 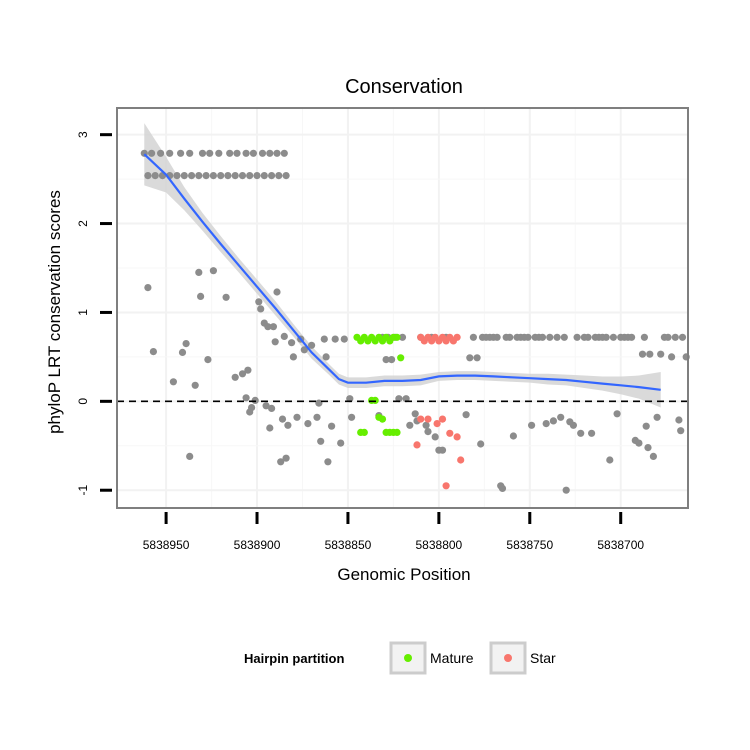 I want to click on legend-dot-star, so click(x=508, y=658).